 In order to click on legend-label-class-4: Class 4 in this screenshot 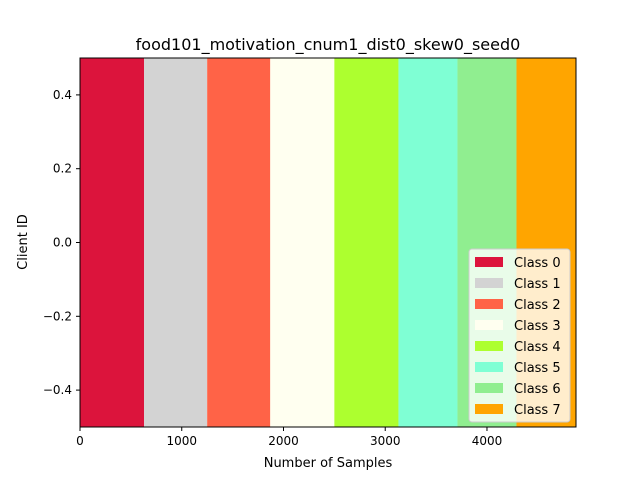, I will do `click(537, 347)`.